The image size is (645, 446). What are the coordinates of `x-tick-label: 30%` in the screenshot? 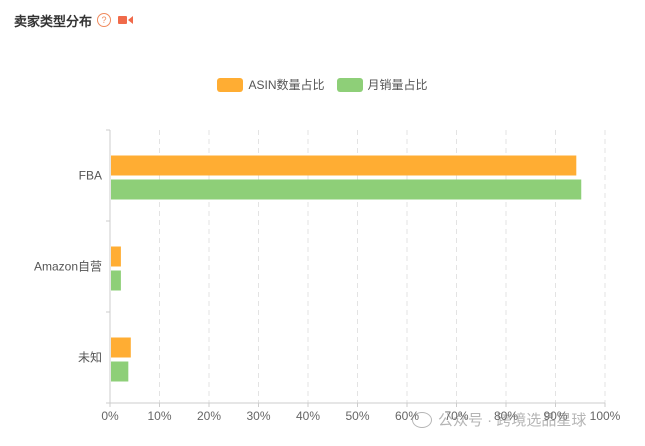 It's located at (258, 416).